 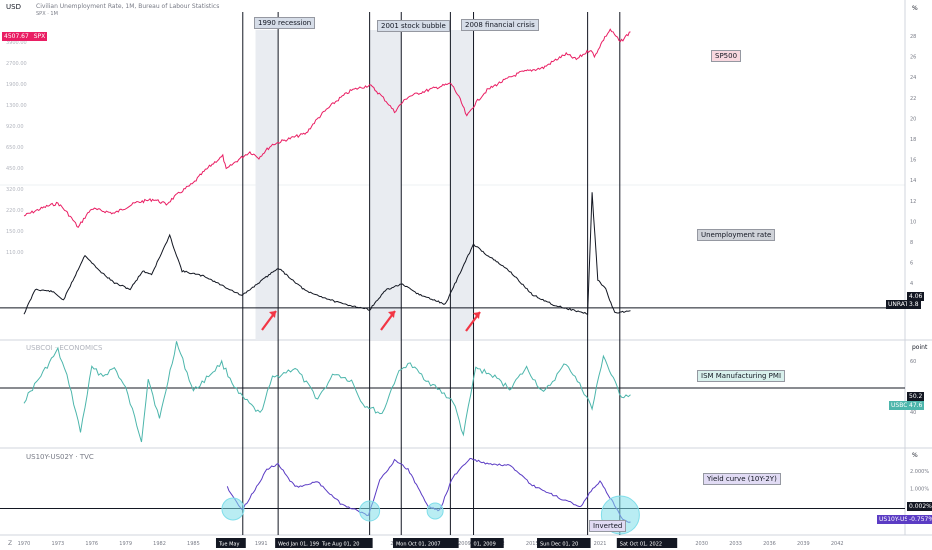 I want to click on yield-unit-label: %, so click(x=915, y=455).